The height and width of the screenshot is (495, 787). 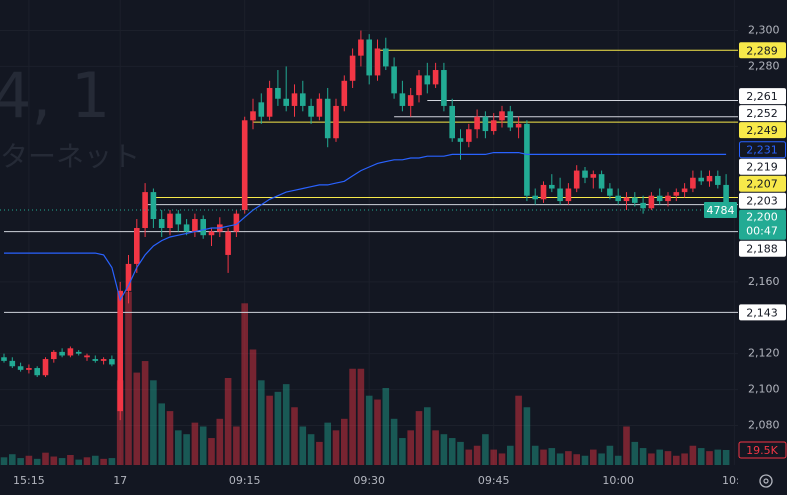 I want to click on volume-label-box, so click(x=762, y=450).